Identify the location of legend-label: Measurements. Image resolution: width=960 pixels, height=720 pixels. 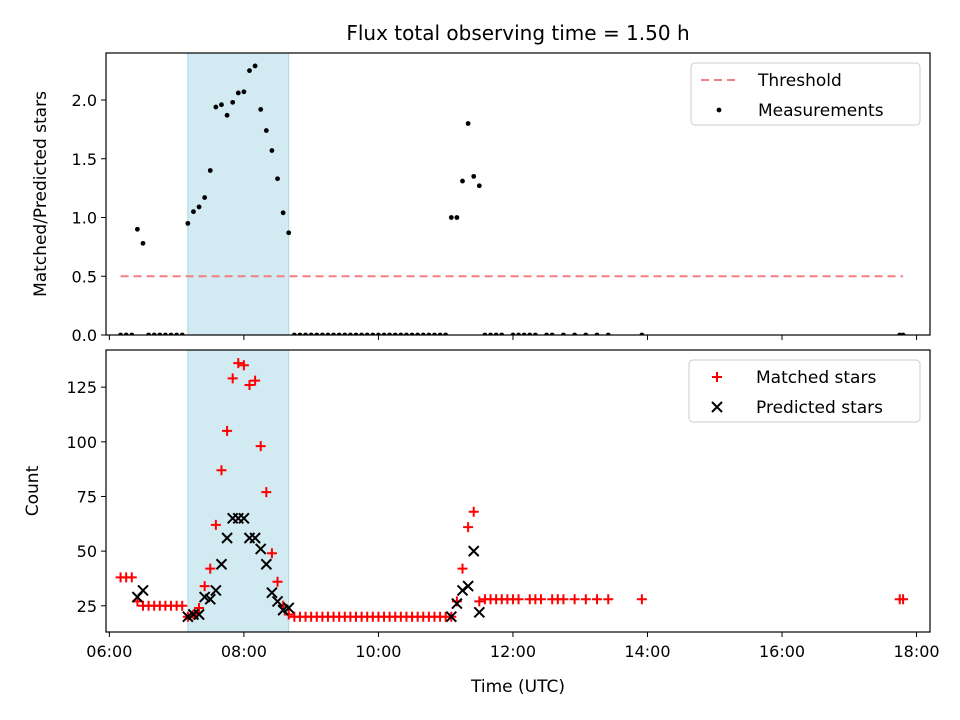
(821, 111).